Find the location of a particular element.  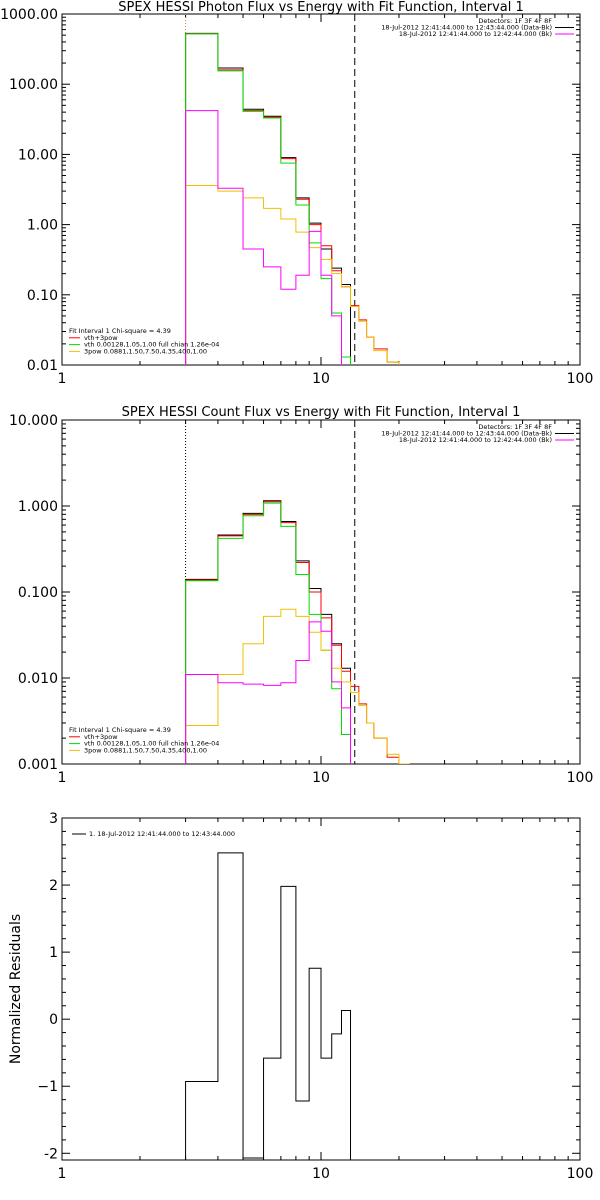

y-tick-label: 0.010 is located at coordinates (38, 679).